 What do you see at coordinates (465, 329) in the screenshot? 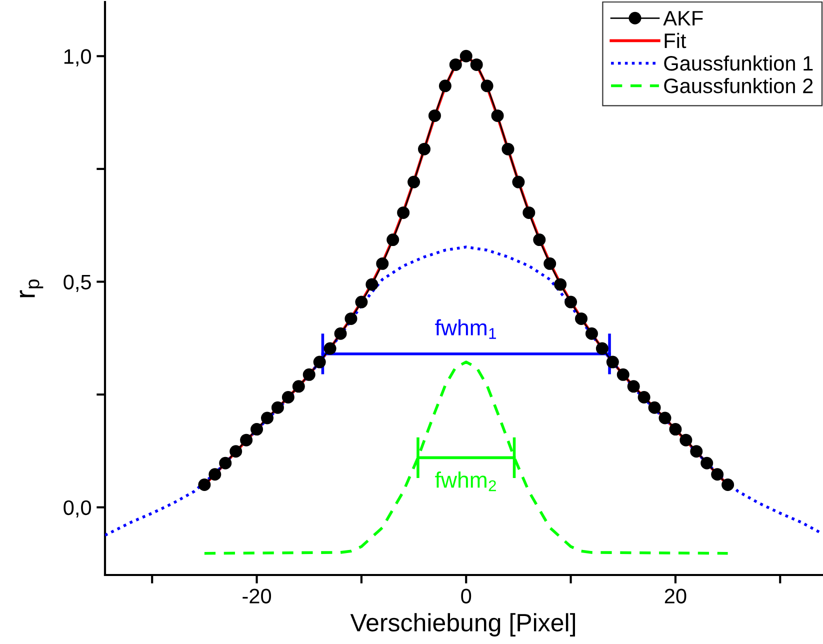
I see `annotation: fwhm$_{1}$` at bounding box center [465, 329].